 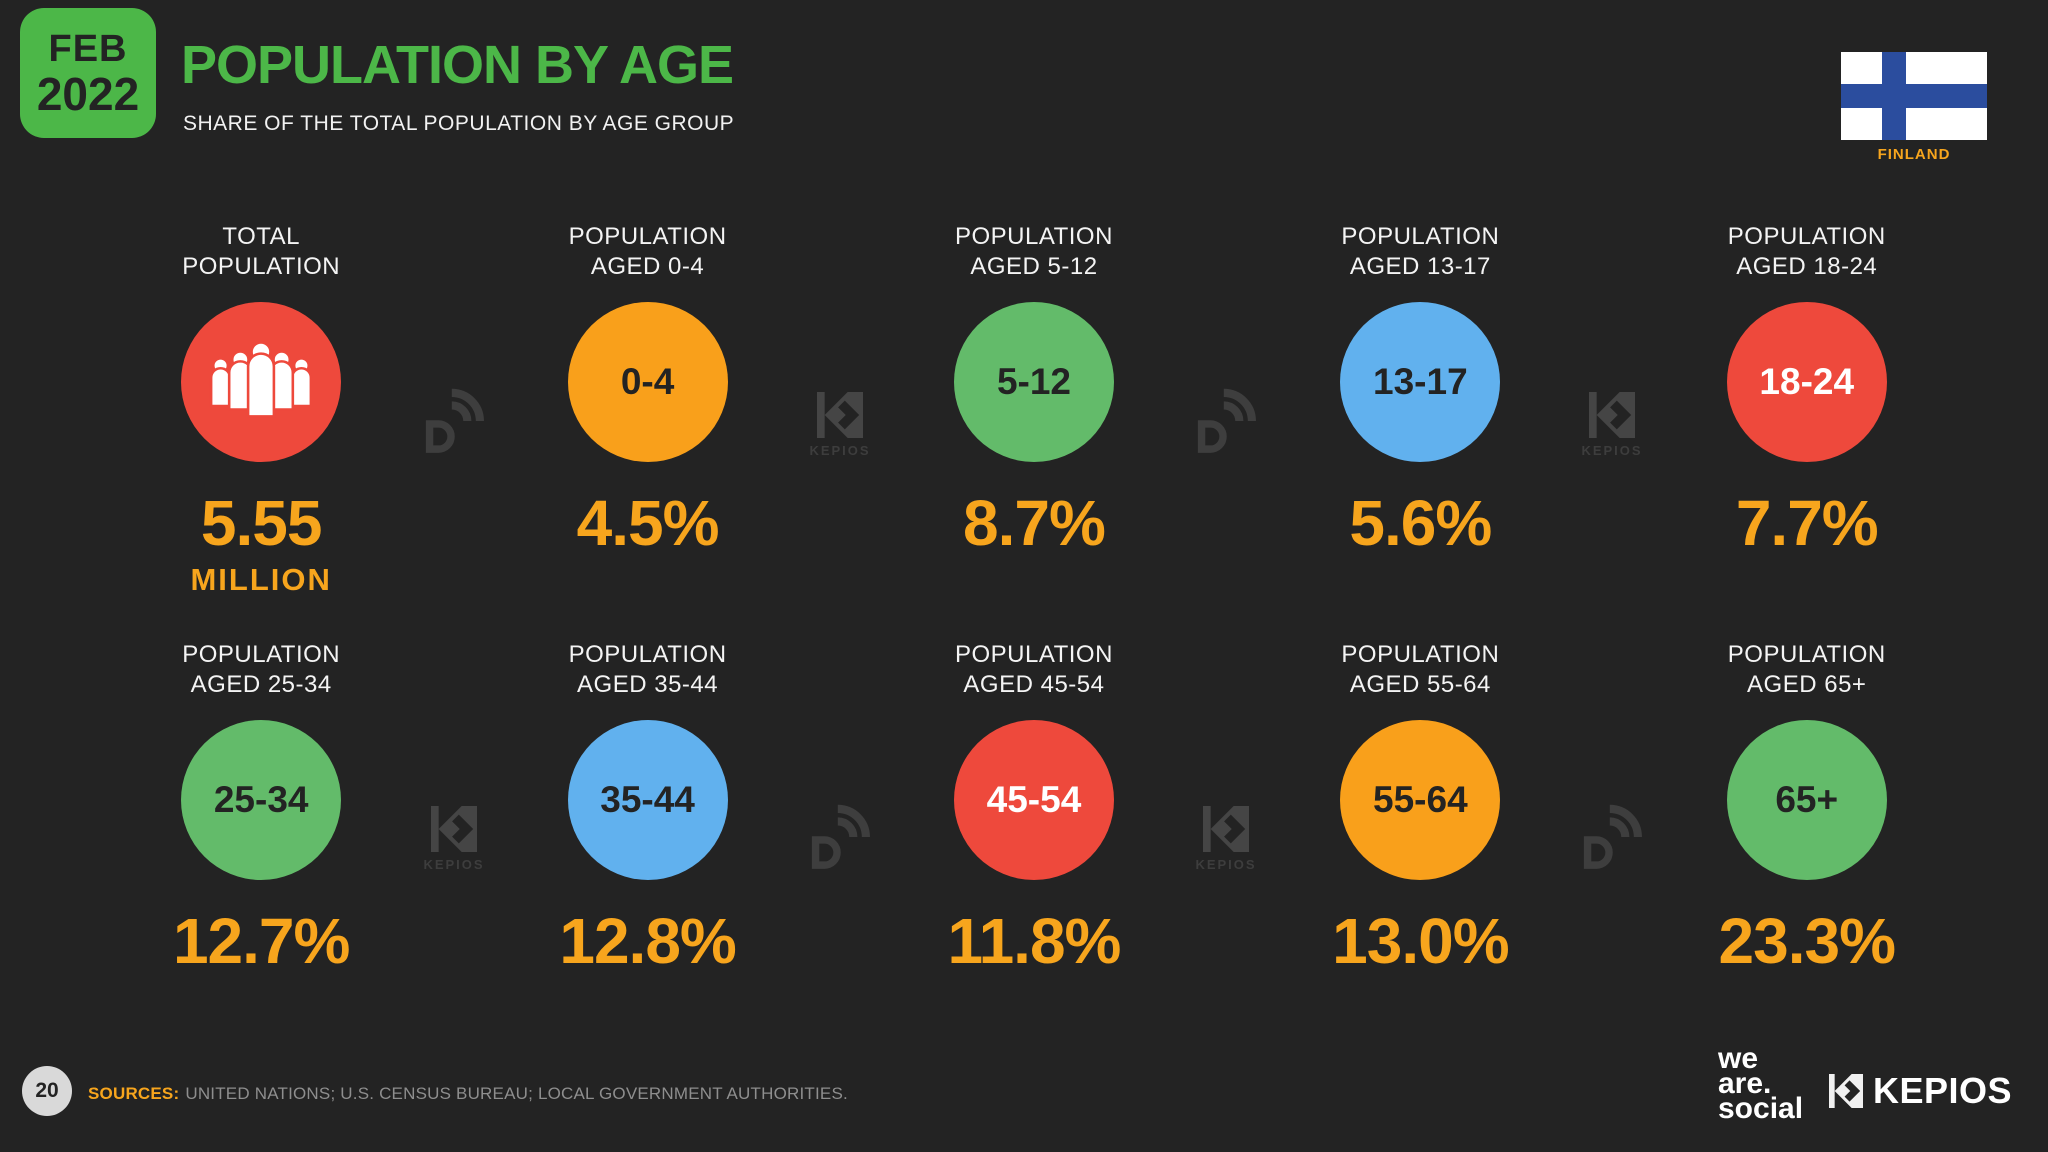 I want to click on stat-label: POPULATION AGED 55-64, so click(x=1420, y=669).